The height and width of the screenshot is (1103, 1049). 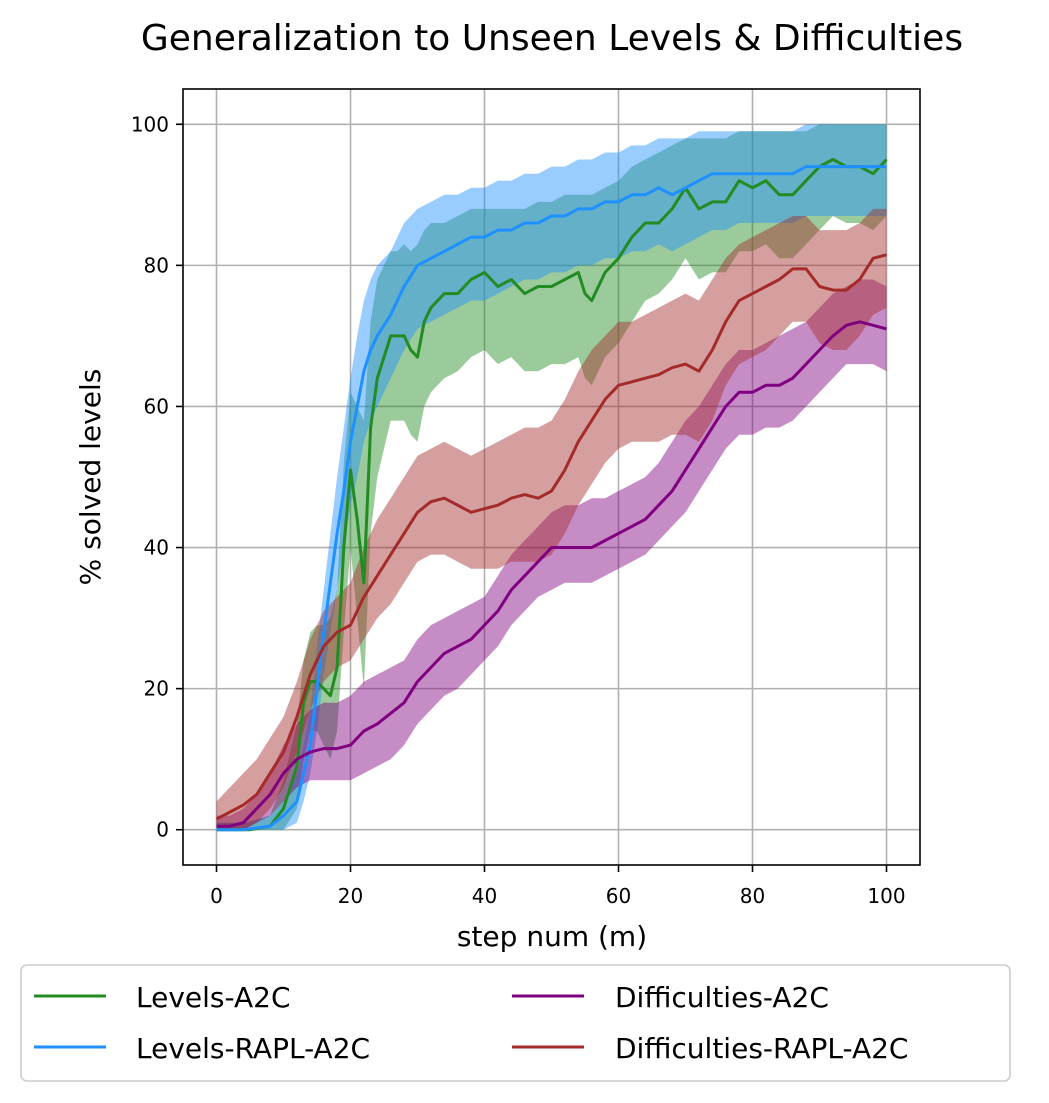 I want to click on y-tick-label: 0, so click(x=162, y=830).